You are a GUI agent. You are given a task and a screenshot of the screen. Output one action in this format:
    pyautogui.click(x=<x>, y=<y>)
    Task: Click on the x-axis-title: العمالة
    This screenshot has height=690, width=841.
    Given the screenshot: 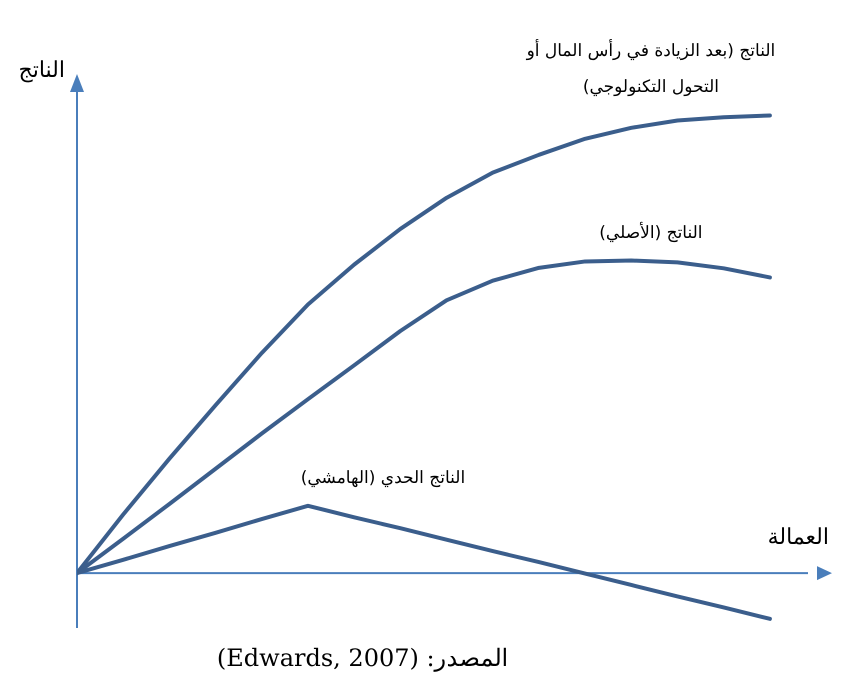 What is the action you would take?
    pyautogui.click(x=798, y=537)
    